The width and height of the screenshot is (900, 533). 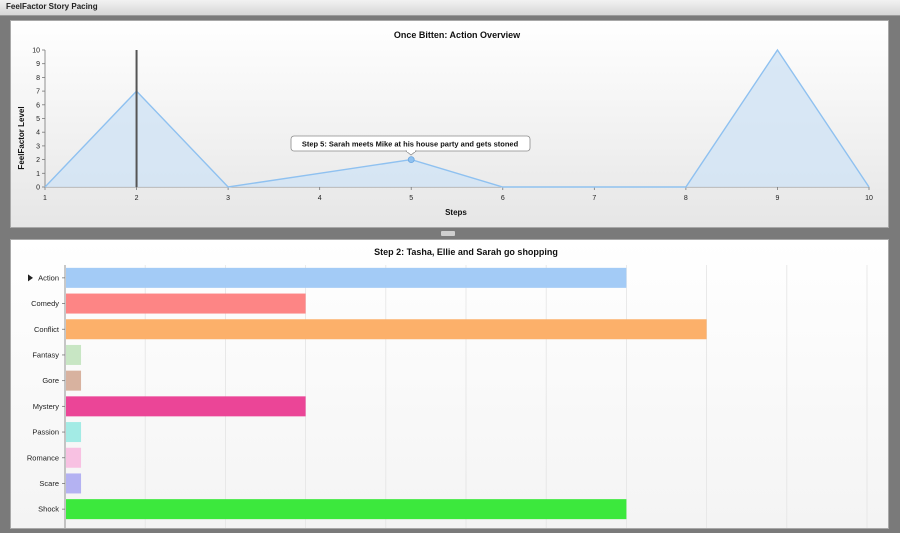 I want to click on x-tick-label: 9, so click(x=777, y=198).